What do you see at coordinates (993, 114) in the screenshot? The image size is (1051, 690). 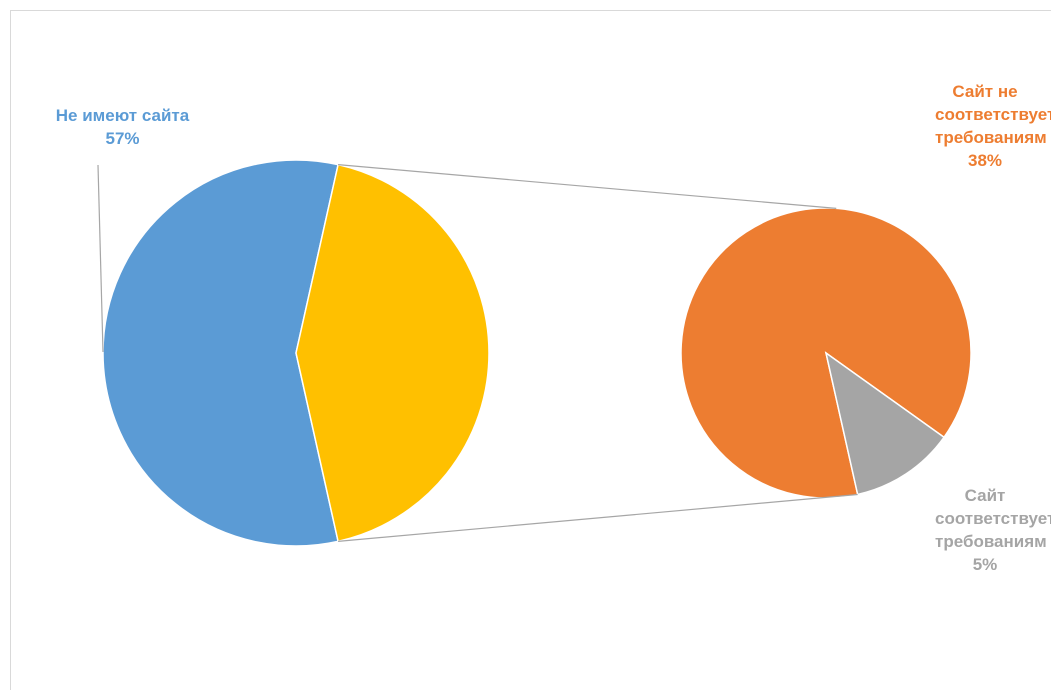 I see `label-name: Сайт не соответствует требованиям` at bounding box center [993, 114].